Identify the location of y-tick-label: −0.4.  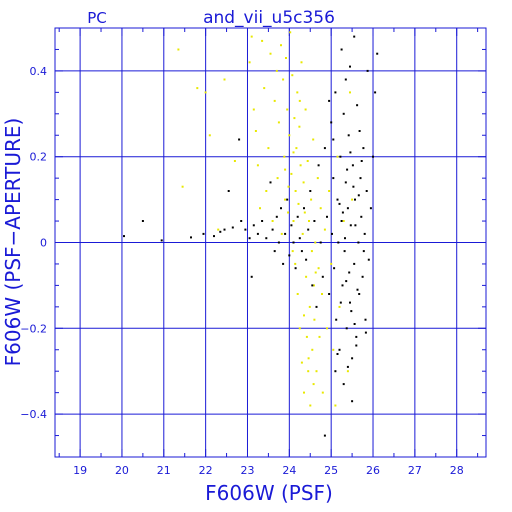
(33, 414).